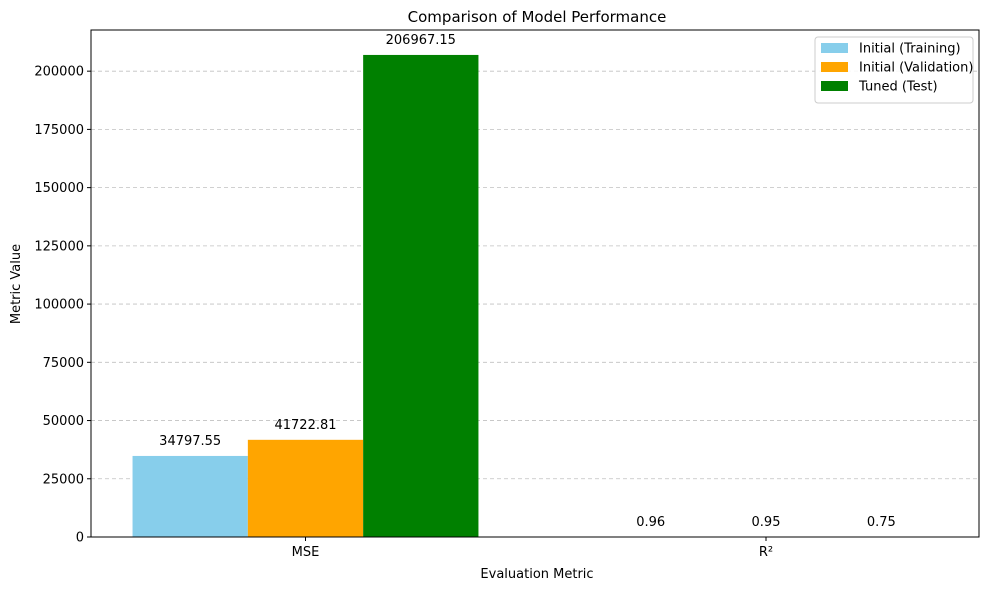  I want to click on y-tick-label: 100000, so click(59, 305).